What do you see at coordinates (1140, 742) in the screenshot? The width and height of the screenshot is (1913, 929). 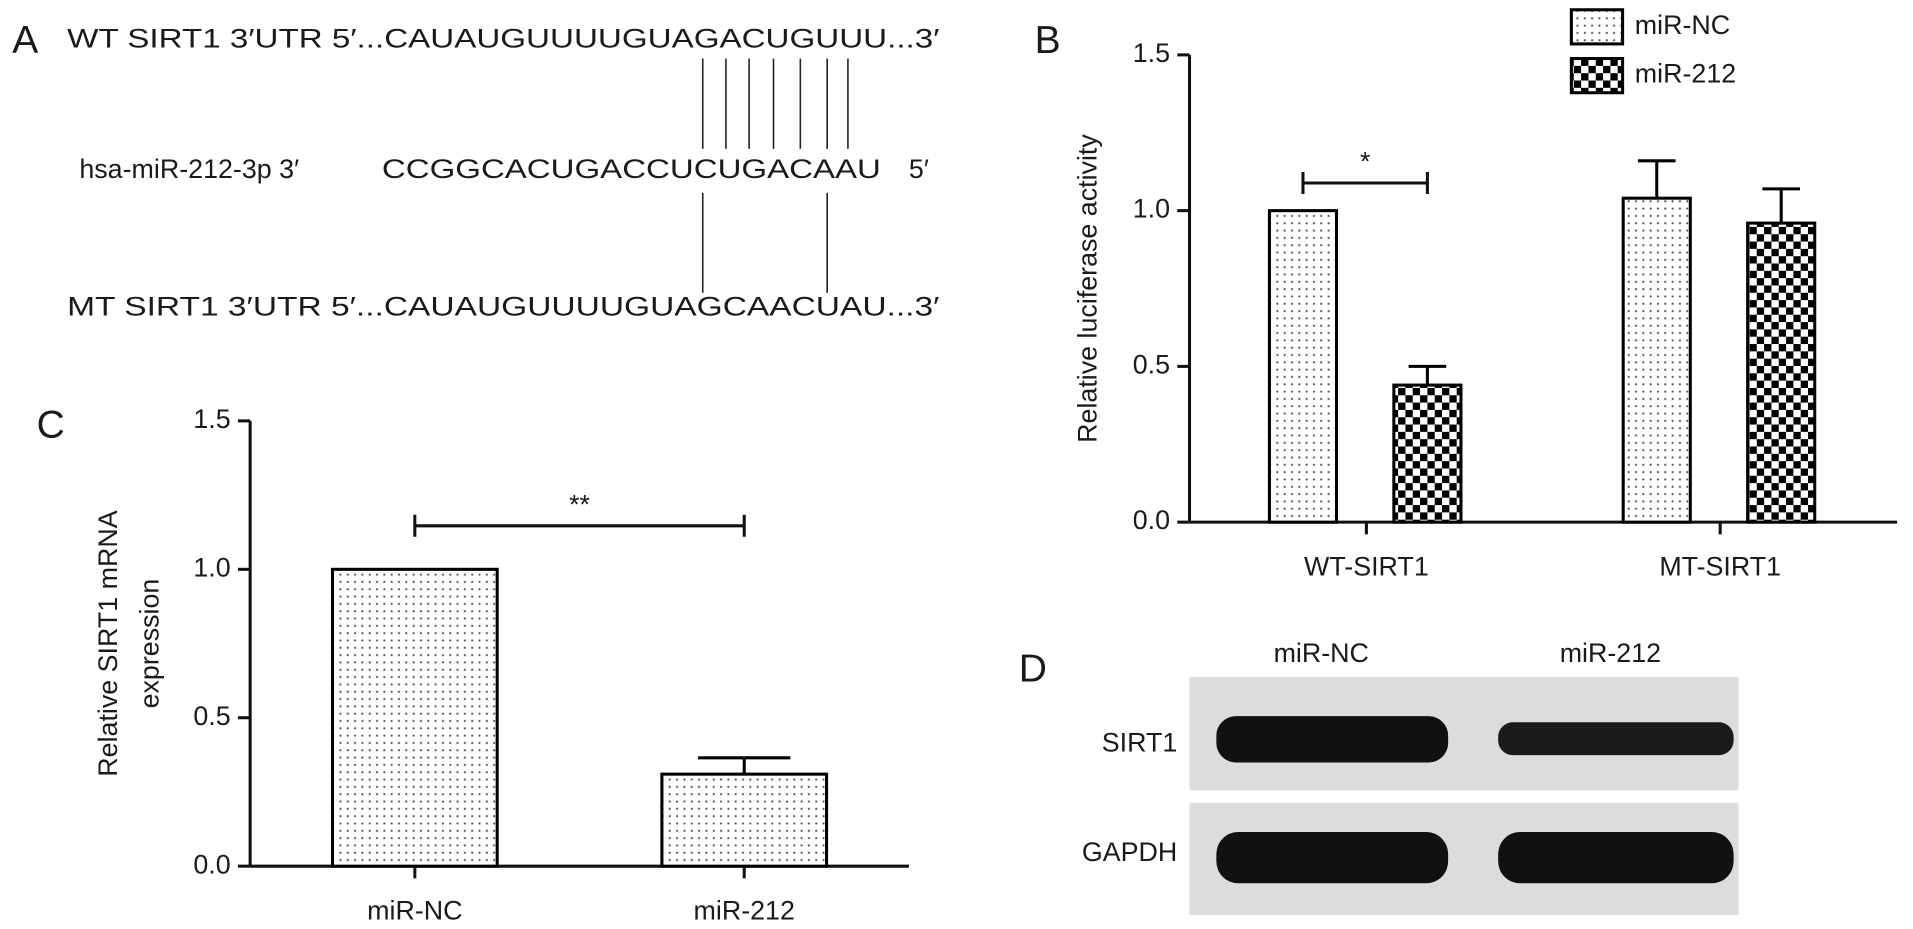 I see `row-label: SIRT1` at bounding box center [1140, 742].